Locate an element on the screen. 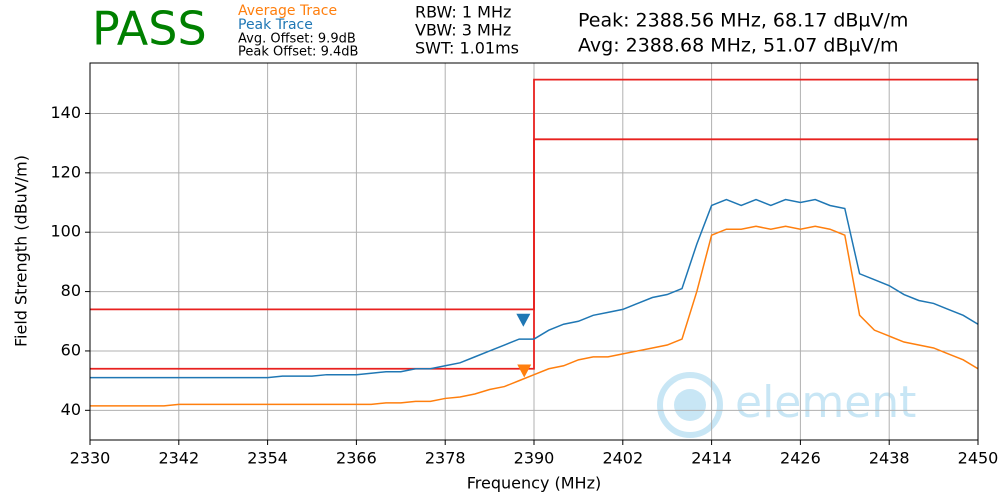  x-tick-label: 2414 is located at coordinates (711, 458).